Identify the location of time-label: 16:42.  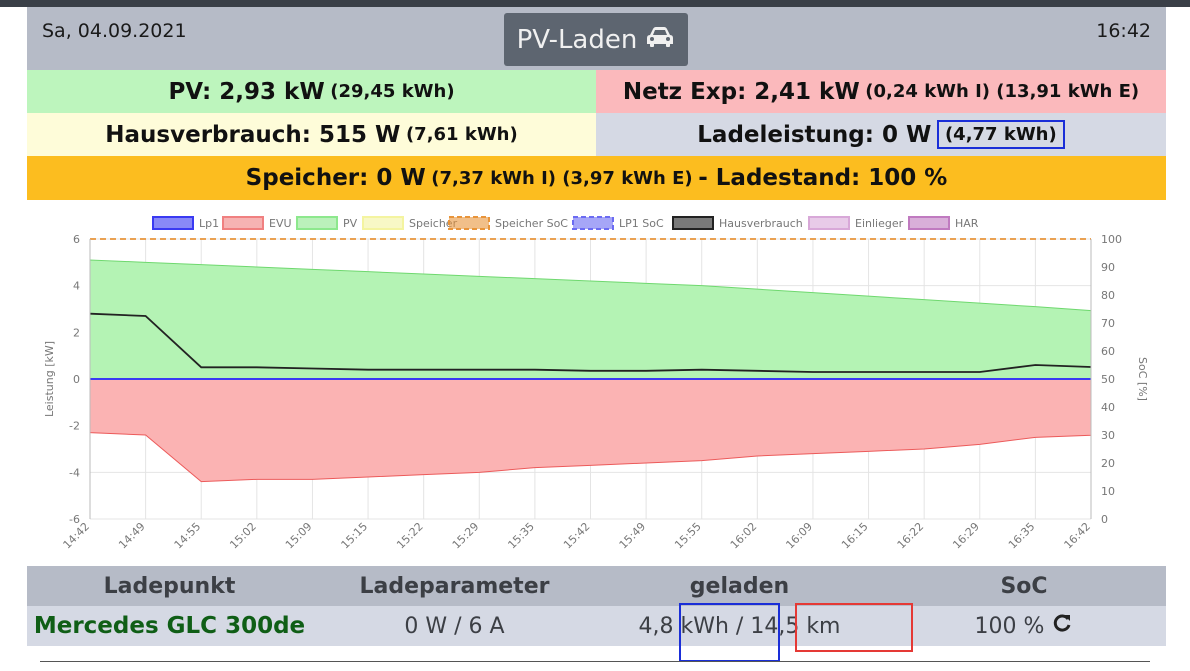
(1123, 31).